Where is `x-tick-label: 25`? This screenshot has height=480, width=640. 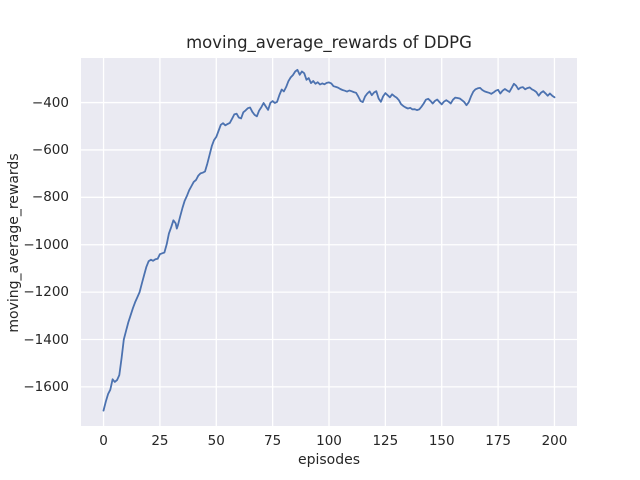 x-tick-label: 25 is located at coordinates (160, 441).